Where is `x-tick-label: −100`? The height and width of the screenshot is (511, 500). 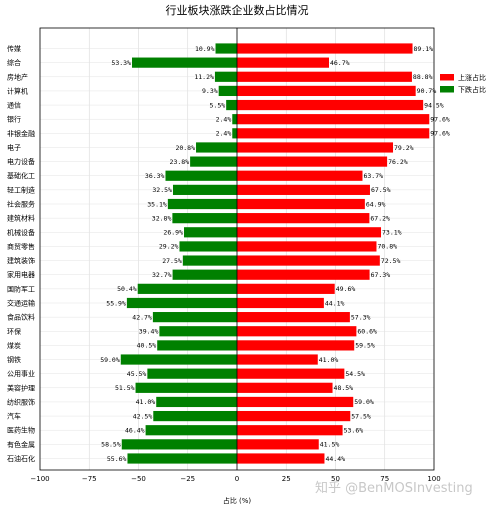
x-tick-label: −100 is located at coordinates (39, 479).